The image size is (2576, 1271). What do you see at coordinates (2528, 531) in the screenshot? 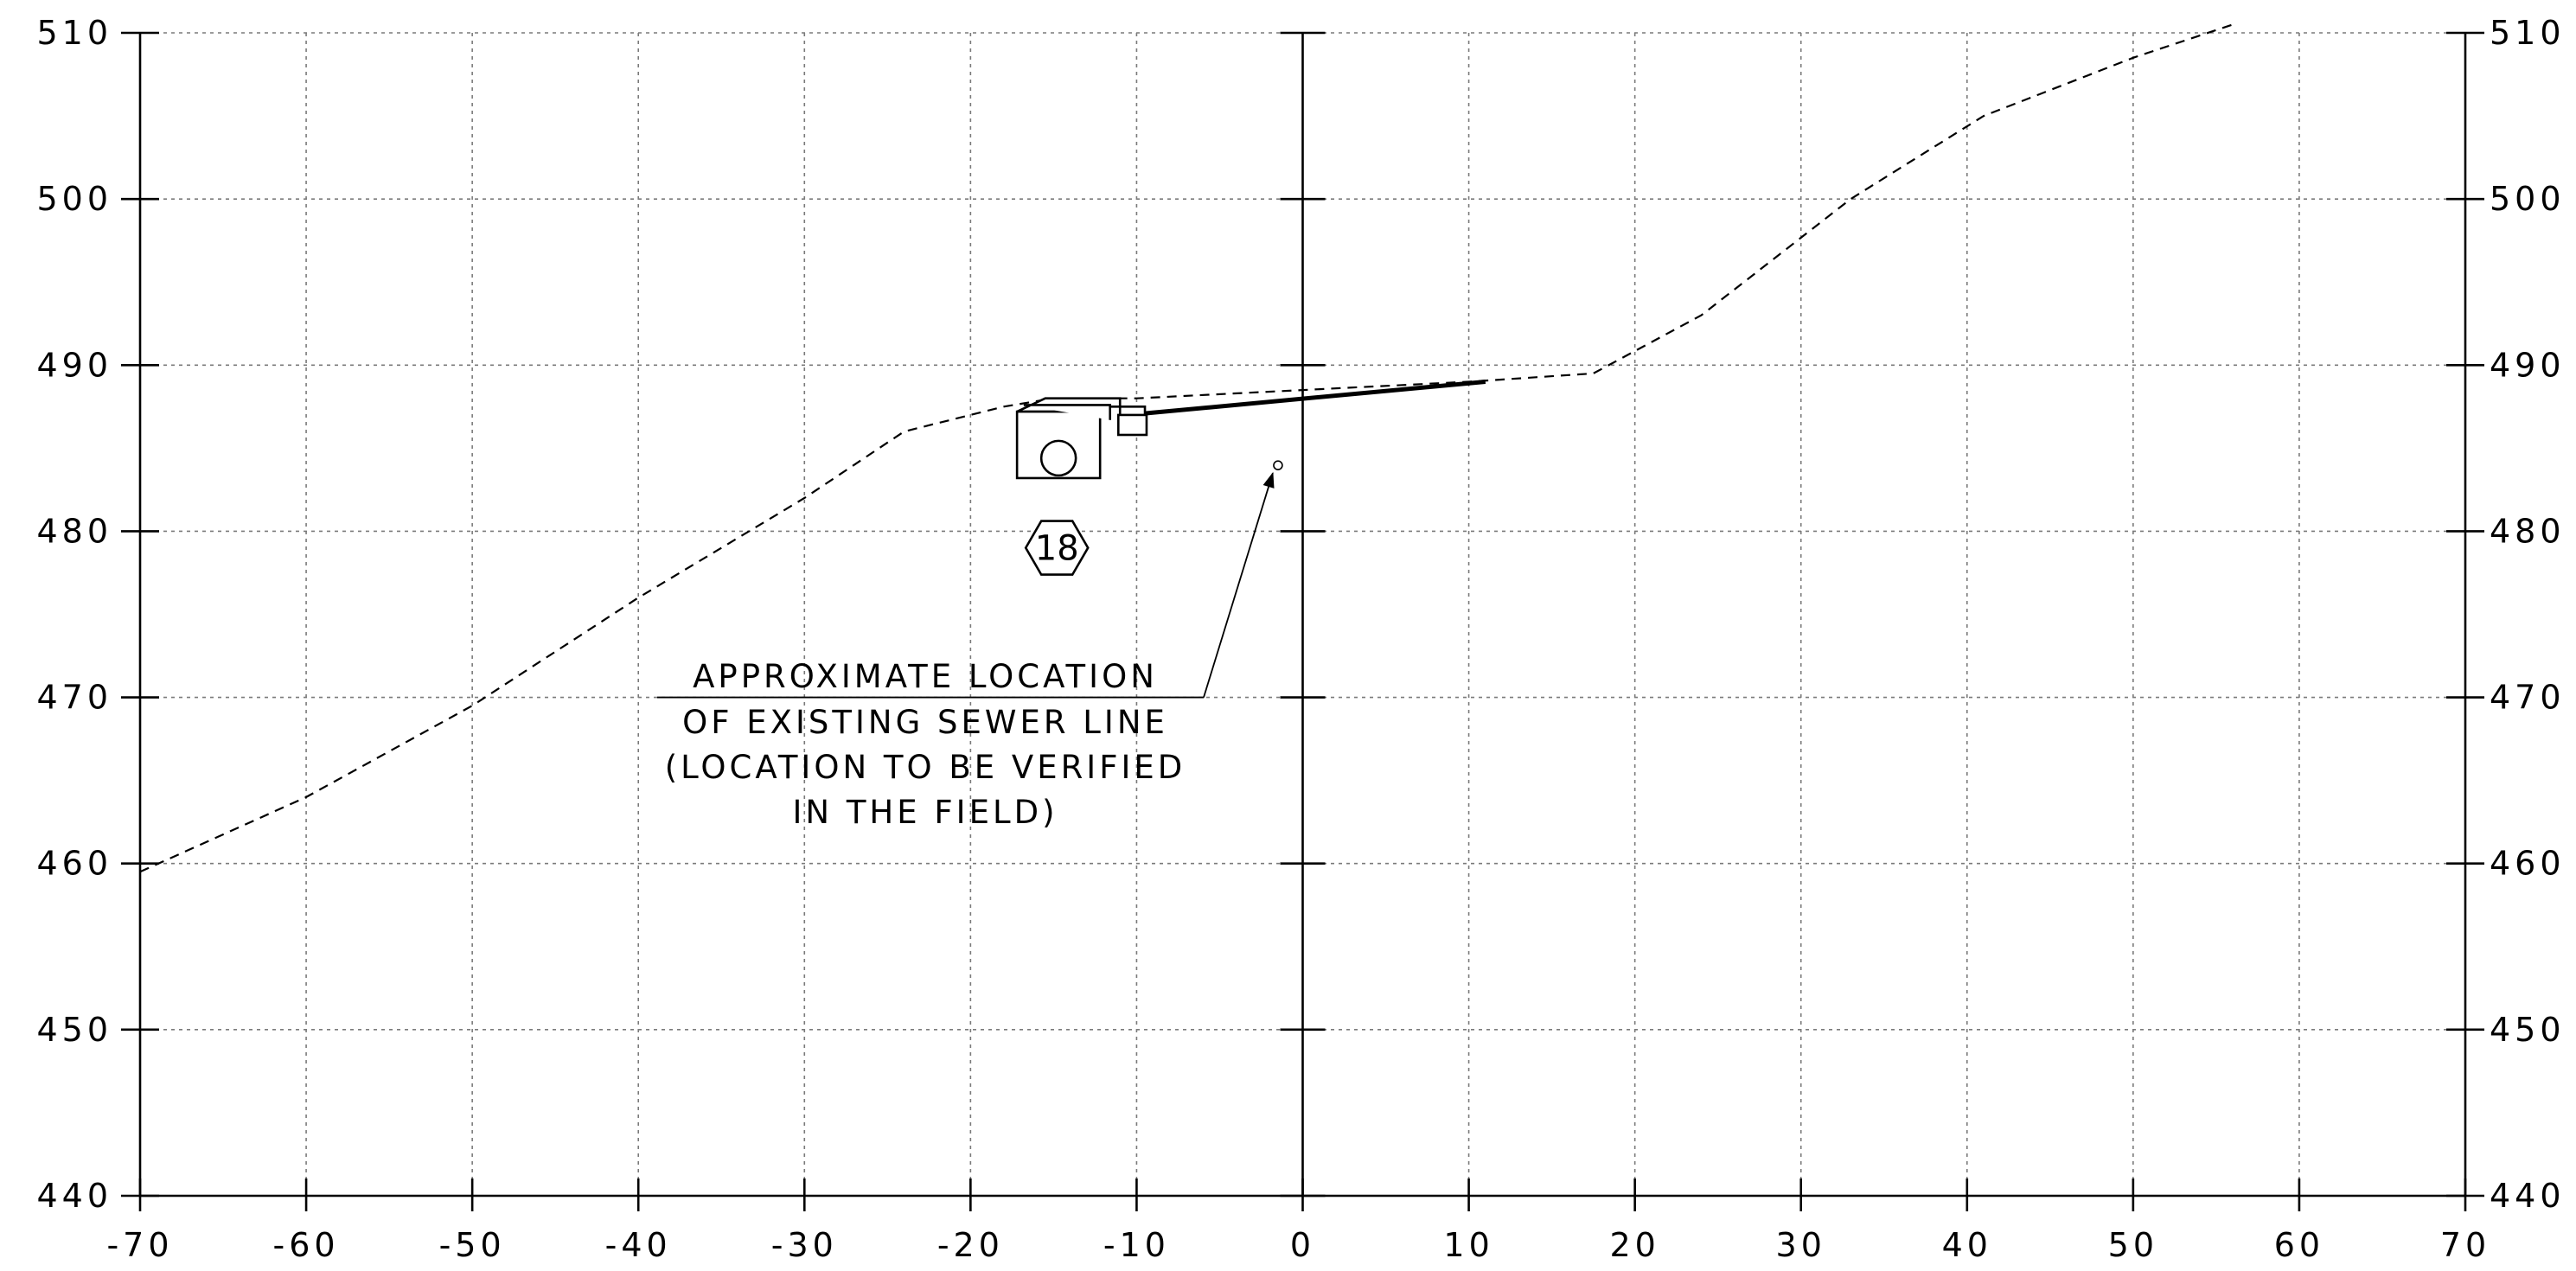
I see `y-tick-label-right: 480` at bounding box center [2528, 531].